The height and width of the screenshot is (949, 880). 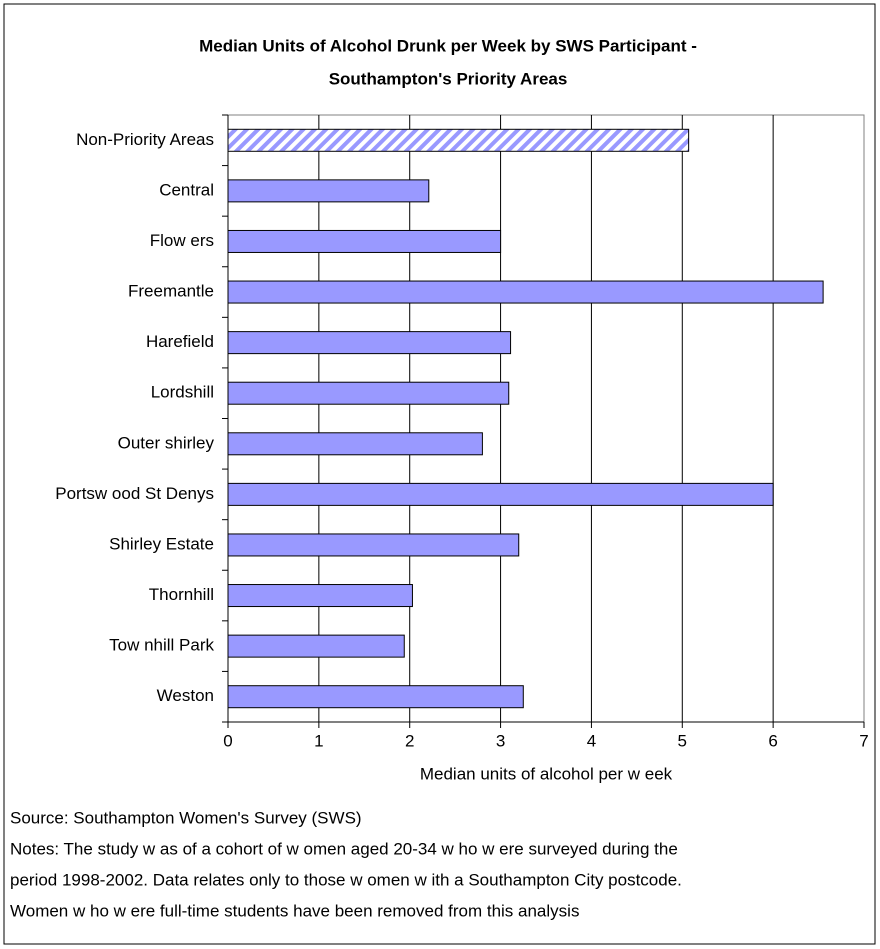 What do you see at coordinates (182, 392) in the screenshot?
I see `y-tick-label: Lordshill` at bounding box center [182, 392].